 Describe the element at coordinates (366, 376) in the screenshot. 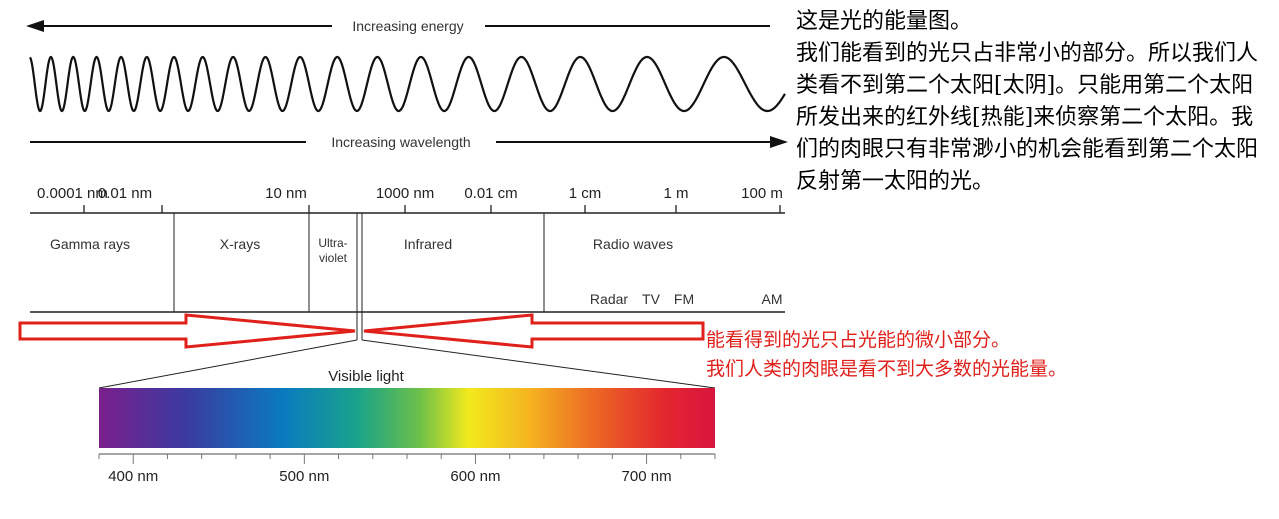

I see `visible-light-label: Visible light` at that location.